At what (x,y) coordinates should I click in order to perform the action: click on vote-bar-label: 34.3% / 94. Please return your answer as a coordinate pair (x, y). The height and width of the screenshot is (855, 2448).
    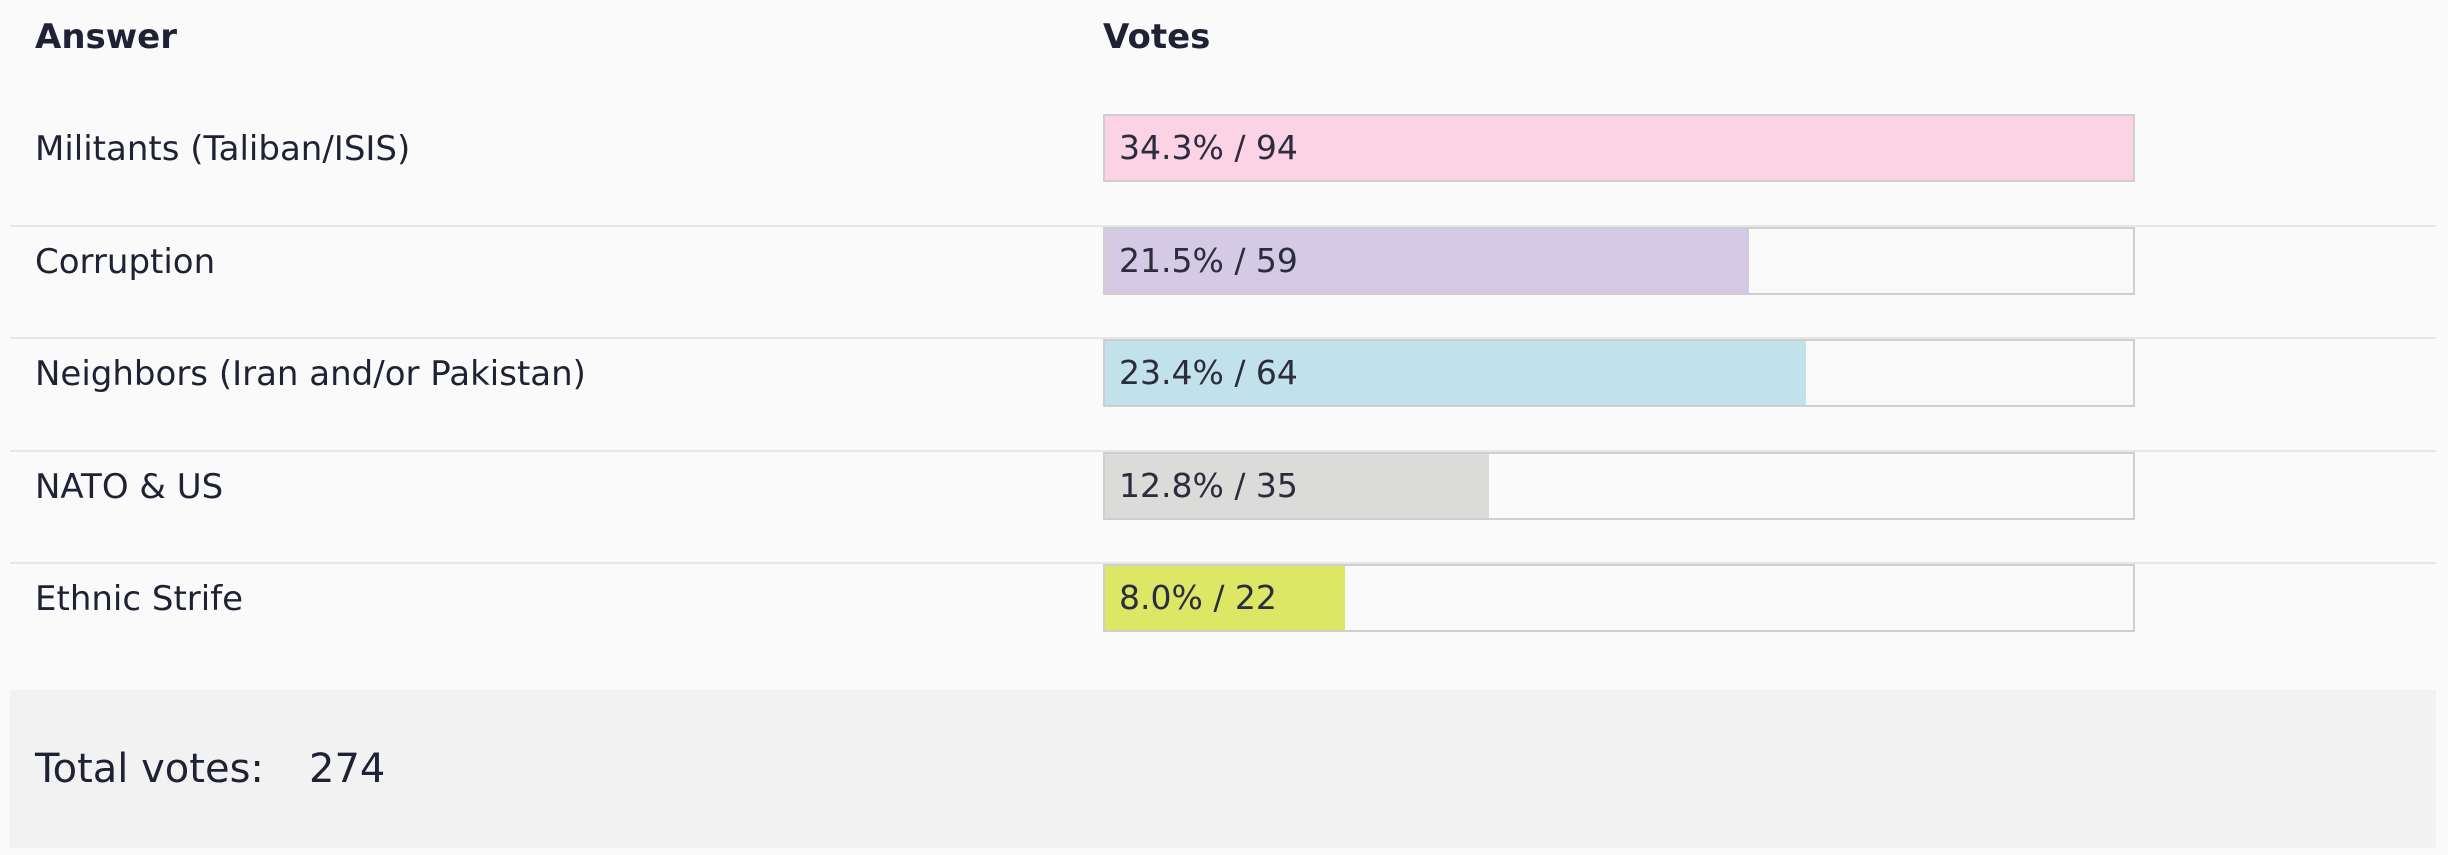
    Looking at the image, I should click on (1208, 147).